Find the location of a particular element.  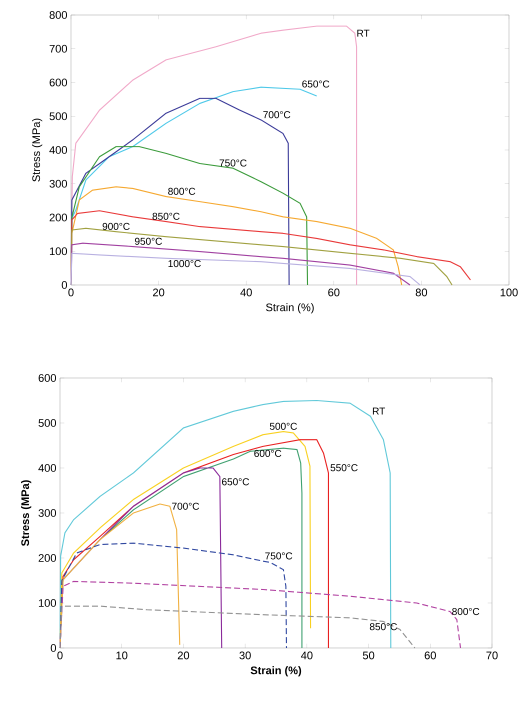

x-tick-label: 50 is located at coordinates (368, 656).